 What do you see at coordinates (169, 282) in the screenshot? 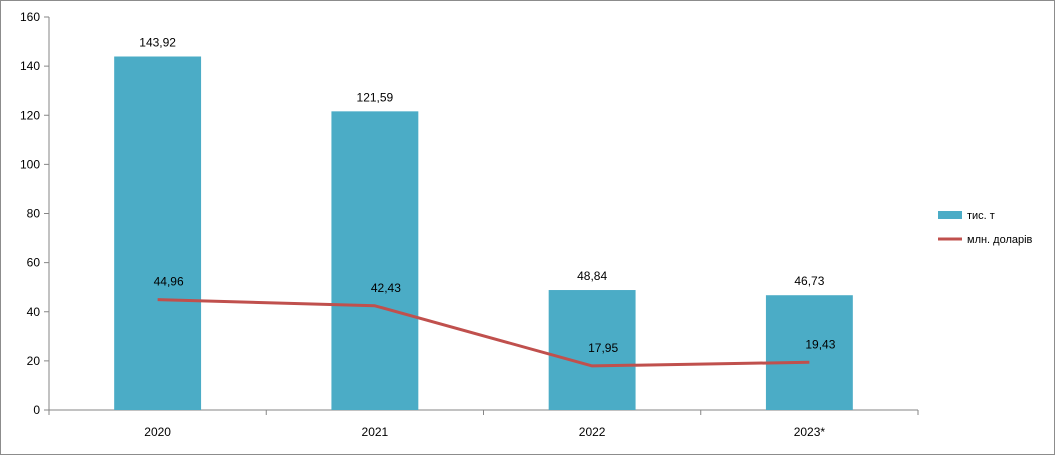
I see `line-data-label: 44,96` at bounding box center [169, 282].